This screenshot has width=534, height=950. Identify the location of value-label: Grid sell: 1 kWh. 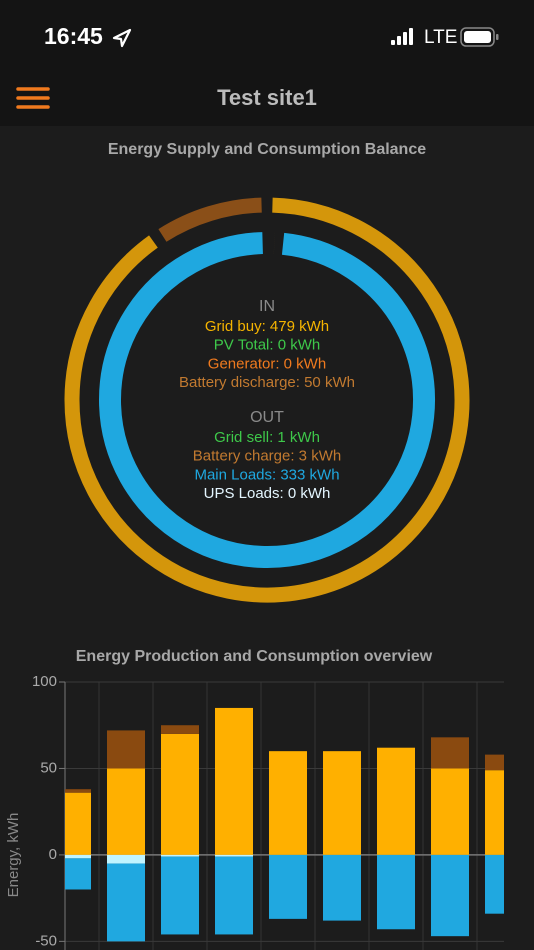
(267, 437).